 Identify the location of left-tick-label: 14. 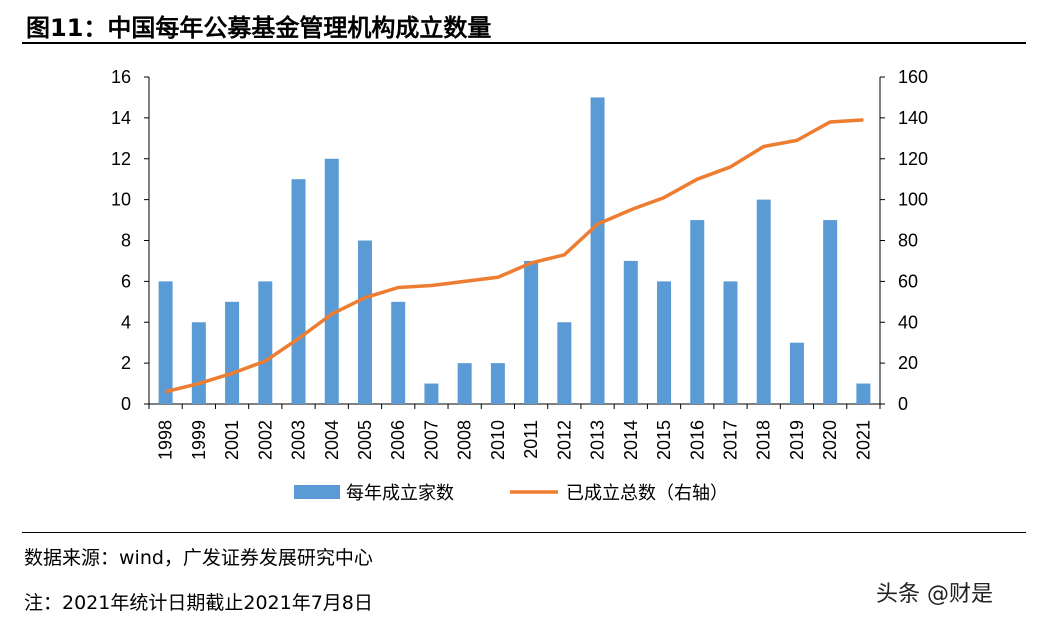
(121, 118).